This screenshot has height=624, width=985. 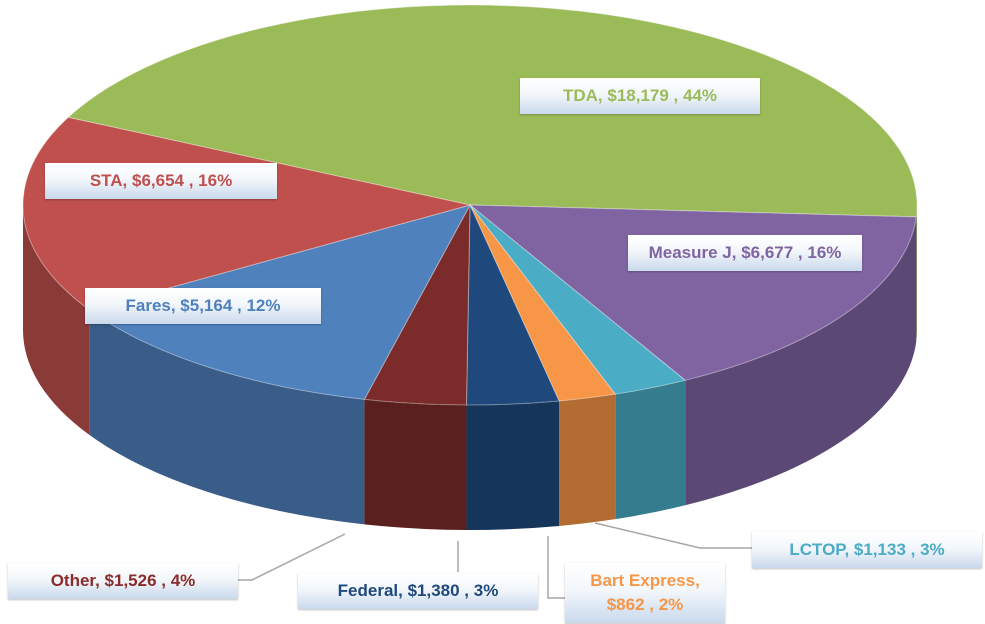 What do you see at coordinates (745, 253) in the screenshot?
I see `data-label: Measure J, $6,677 , 16%` at bounding box center [745, 253].